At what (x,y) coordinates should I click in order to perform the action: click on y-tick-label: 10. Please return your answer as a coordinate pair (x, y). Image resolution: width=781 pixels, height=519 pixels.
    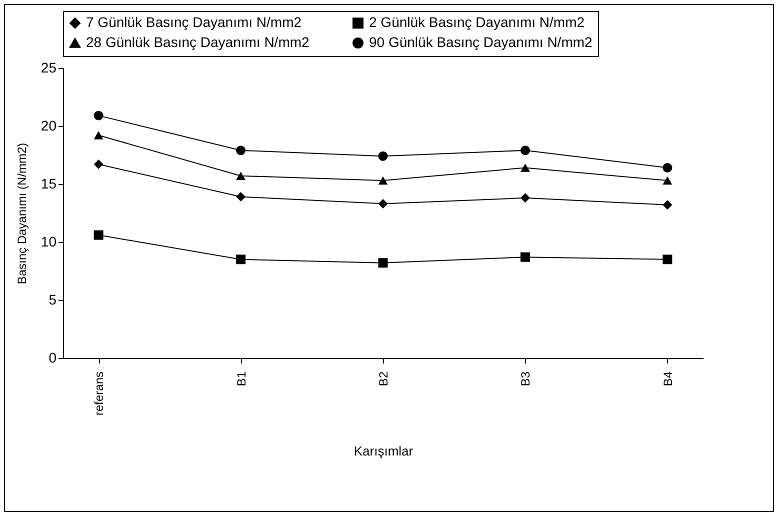
    Looking at the image, I should click on (48, 242).